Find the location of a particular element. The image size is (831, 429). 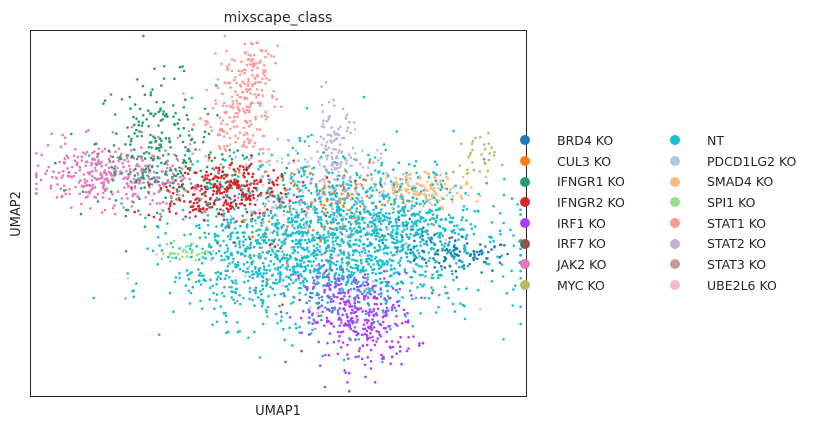

legend-label: BRD4 KO is located at coordinates (585, 140).